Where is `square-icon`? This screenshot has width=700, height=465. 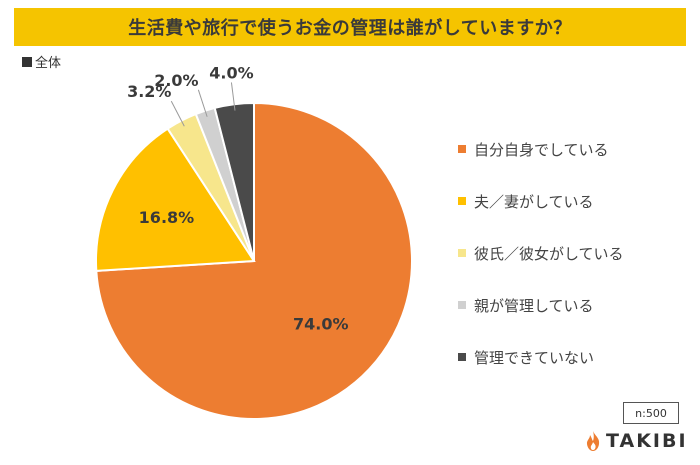 square-icon is located at coordinates (27, 61).